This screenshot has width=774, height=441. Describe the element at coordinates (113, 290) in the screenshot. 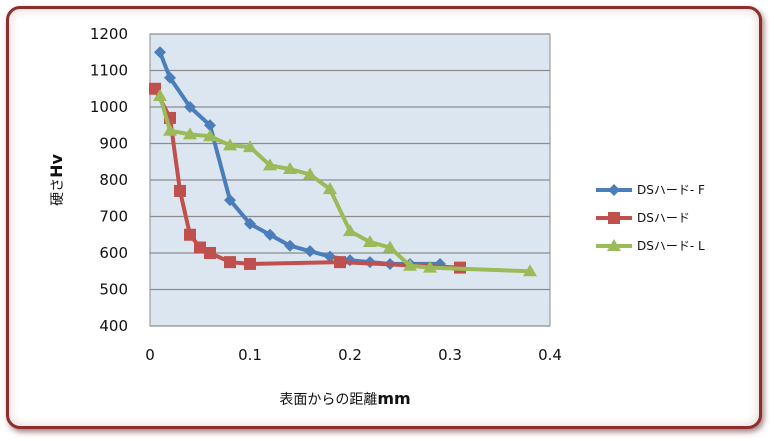

I see `y-tick-label: 500` at that location.